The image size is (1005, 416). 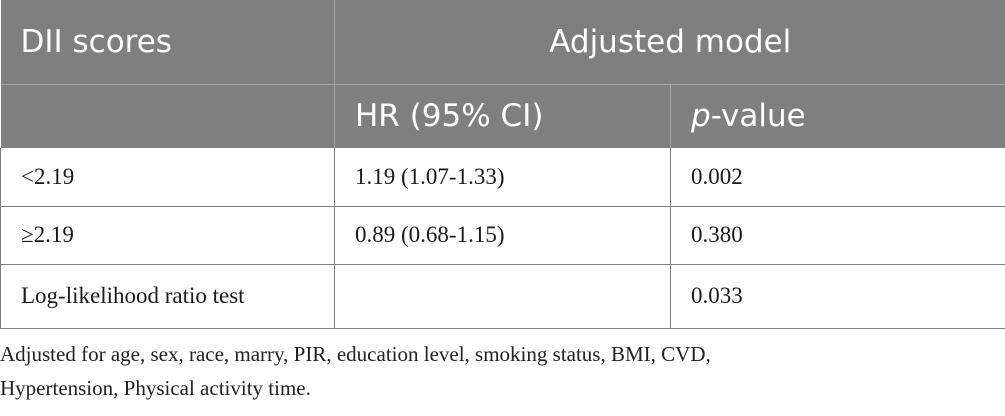 I want to click on row-hr: 0.89 (0.68-1.15), so click(x=502, y=235).